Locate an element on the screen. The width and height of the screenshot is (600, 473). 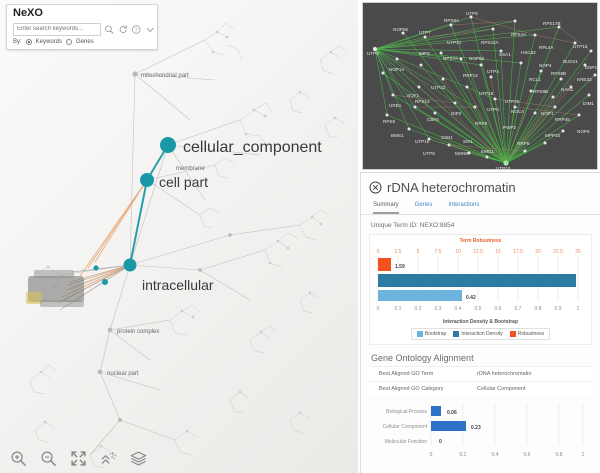
help-icon: ? is located at coordinates (136, 29).